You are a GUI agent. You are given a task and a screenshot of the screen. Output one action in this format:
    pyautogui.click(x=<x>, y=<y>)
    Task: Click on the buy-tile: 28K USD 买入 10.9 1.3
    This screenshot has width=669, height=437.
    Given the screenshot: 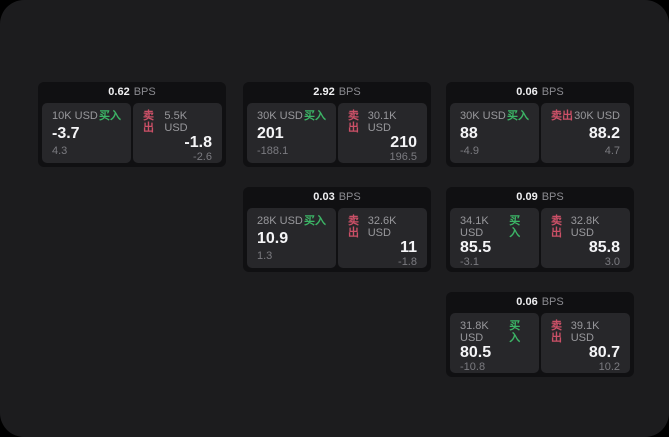 What is the action you would take?
    pyautogui.click(x=291, y=238)
    